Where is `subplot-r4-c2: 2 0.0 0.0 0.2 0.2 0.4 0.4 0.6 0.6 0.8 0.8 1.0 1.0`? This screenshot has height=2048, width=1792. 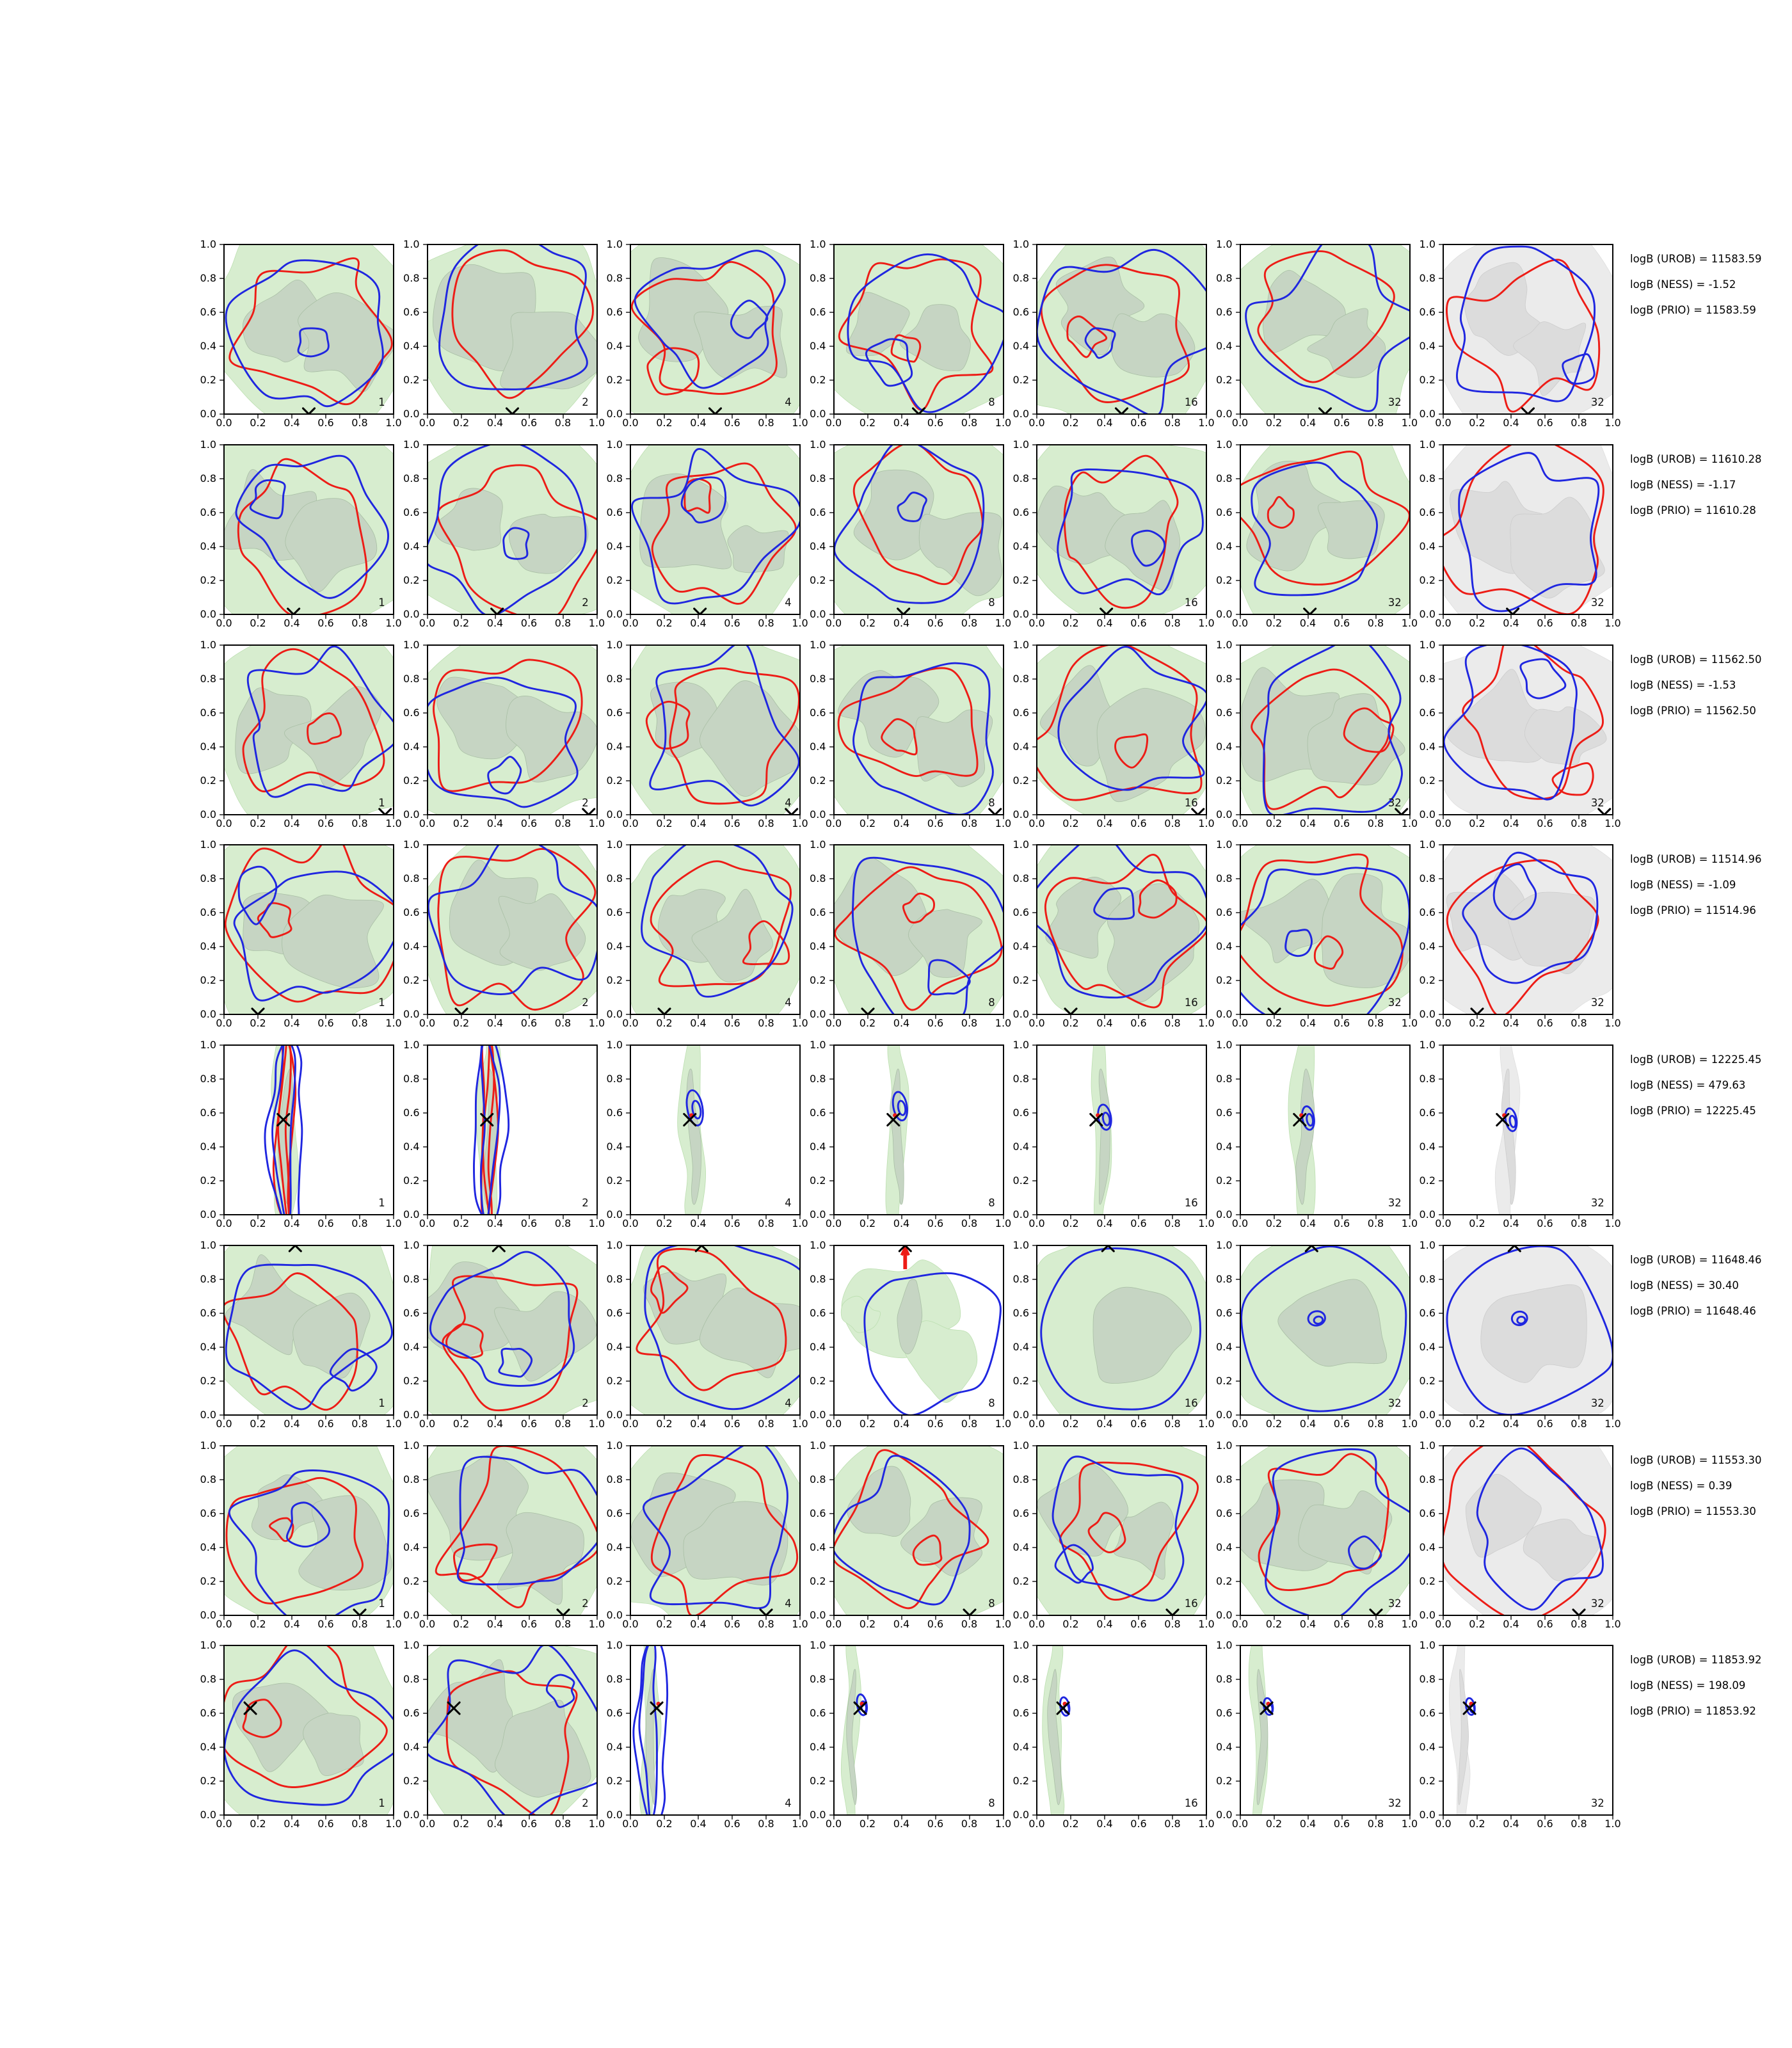 subplot-r4-c2: 2 0.0 0.0 0.2 0.2 0.4 0.4 0.6 0.6 0.8 0.8 1.0 1.0 is located at coordinates (504, 934).